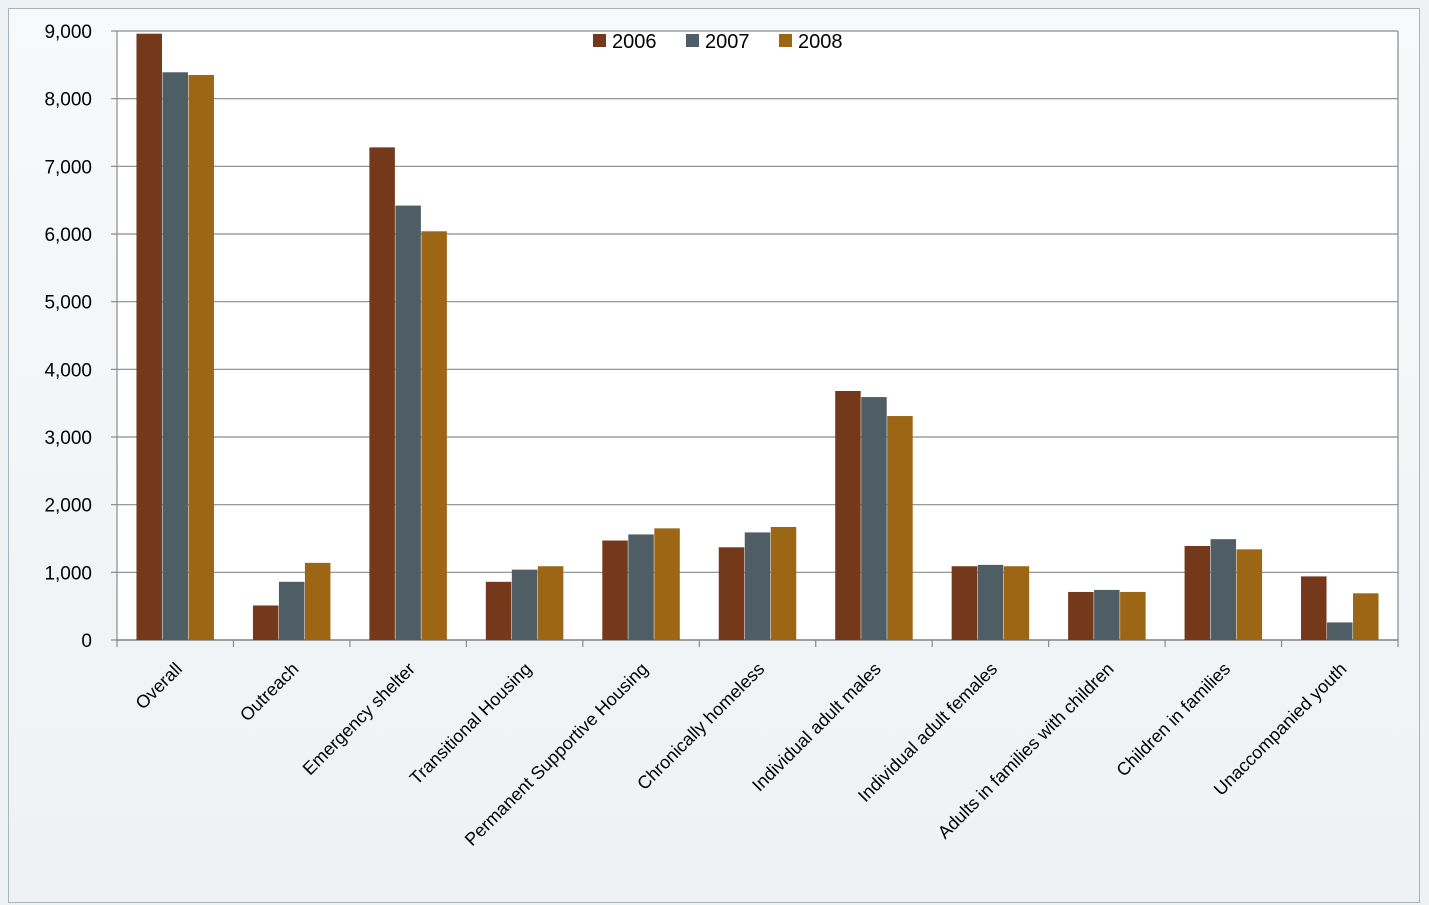 The image size is (1429, 905). What do you see at coordinates (68, 235) in the screenshot?
I see `y-tick-label: 6,000` at bounding box center [68, 235].